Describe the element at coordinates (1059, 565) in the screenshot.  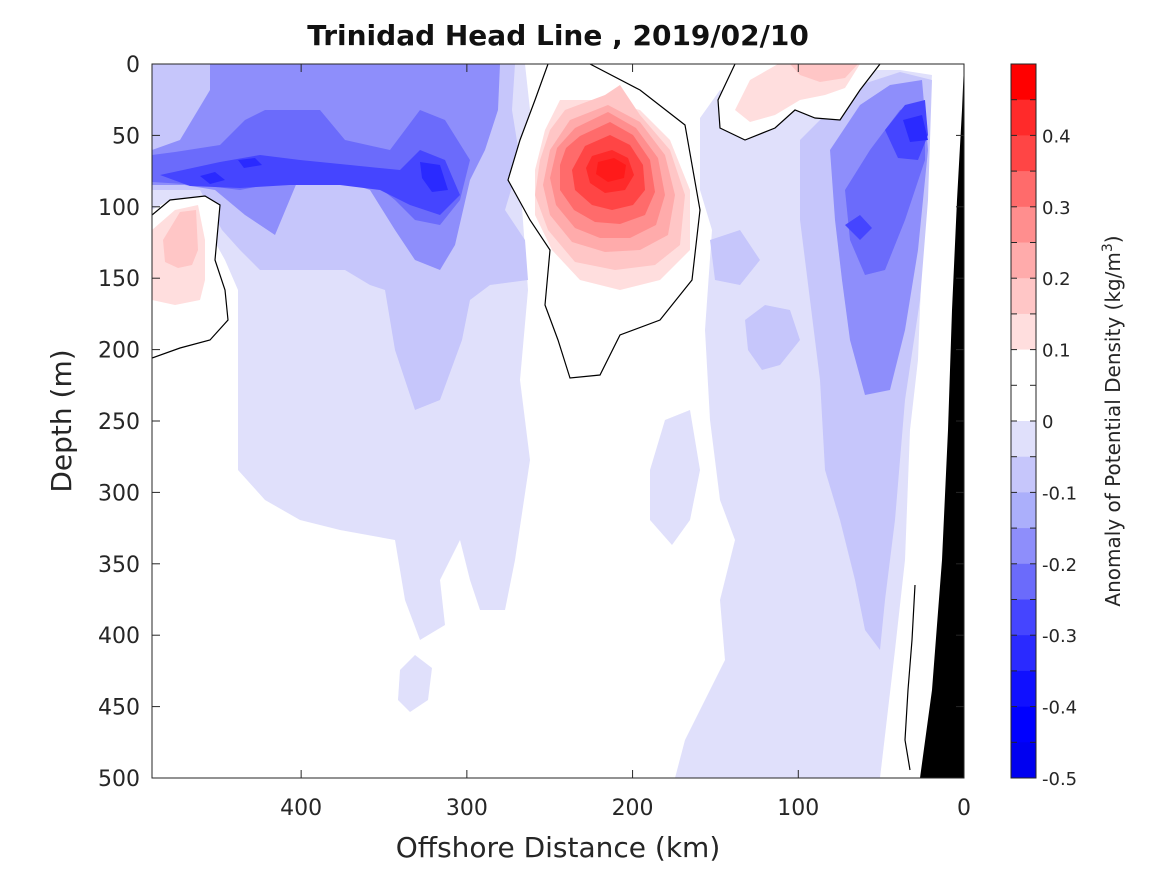
I see `colorbar-tick-label: -0.2` at that location.